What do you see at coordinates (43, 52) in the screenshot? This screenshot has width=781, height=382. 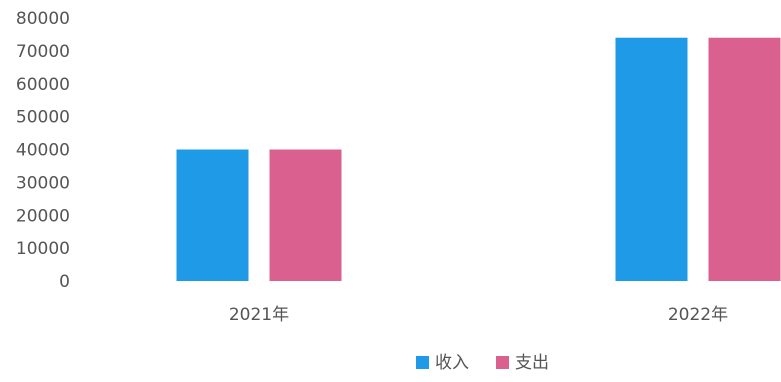 I see `y-tick-label: 70000` at bounding box center [43, 52].